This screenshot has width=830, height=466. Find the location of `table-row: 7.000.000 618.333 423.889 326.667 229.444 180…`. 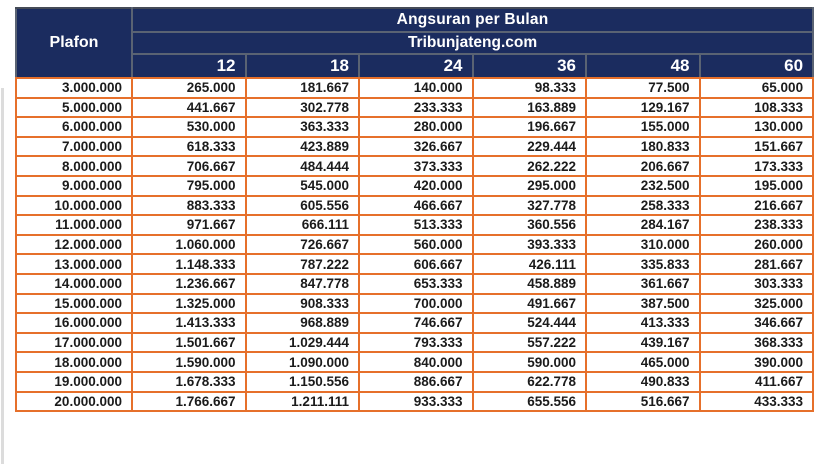

table-row: 7.000.000 618.333 423.889 326.667 229.444 180… is located at coordinates (415, 146).